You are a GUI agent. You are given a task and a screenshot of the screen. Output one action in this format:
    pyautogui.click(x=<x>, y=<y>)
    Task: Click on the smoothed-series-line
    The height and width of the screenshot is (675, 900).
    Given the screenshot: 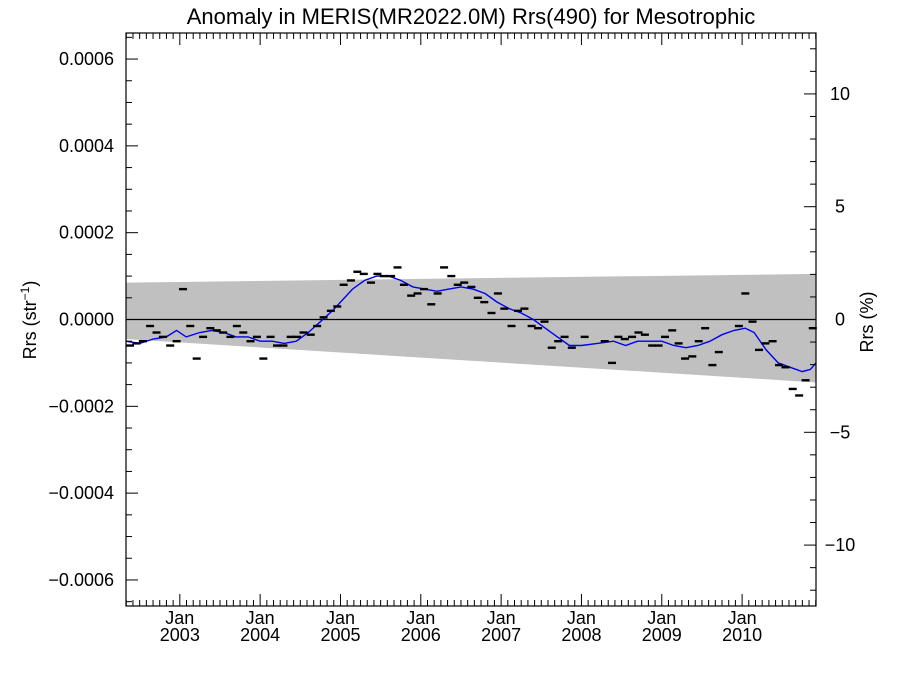 What is the action you would take?
    pyautogui.click(x=471, y=324)
    